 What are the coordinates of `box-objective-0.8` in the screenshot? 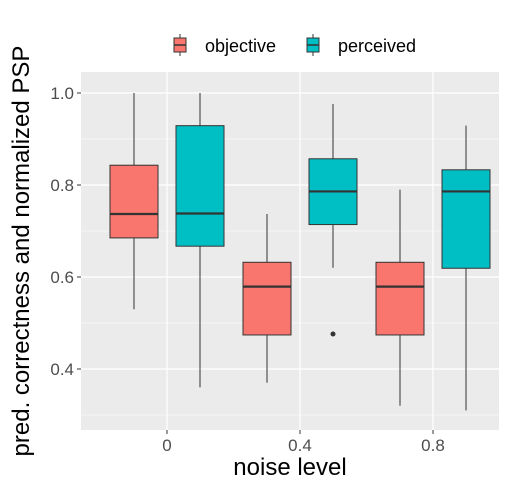 It's located at (400, 297).